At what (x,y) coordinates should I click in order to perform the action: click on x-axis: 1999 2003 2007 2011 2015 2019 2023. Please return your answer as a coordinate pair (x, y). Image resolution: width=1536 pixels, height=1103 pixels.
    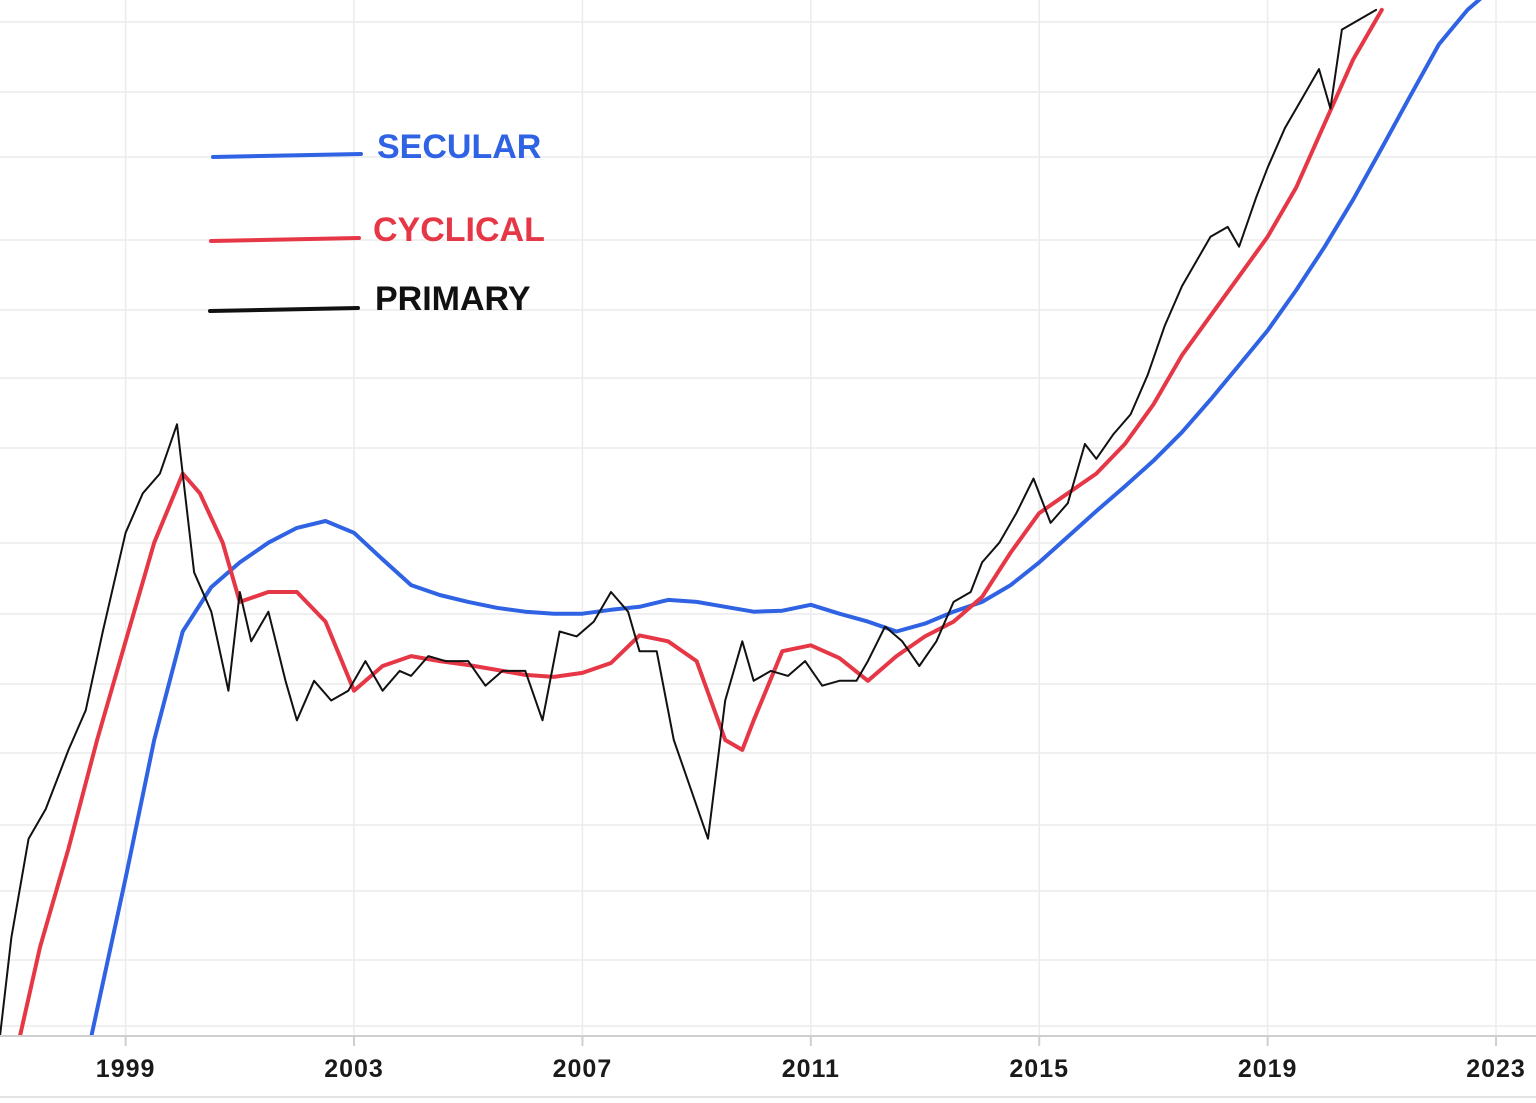
    Looking at the image, I should click on (811, 1059).